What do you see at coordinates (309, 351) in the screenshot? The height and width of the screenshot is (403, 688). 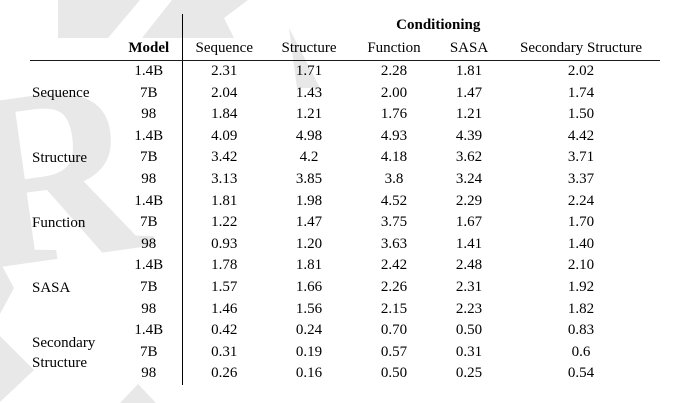 I see `value-cell: 0.19` at bounding box center [309, 351].